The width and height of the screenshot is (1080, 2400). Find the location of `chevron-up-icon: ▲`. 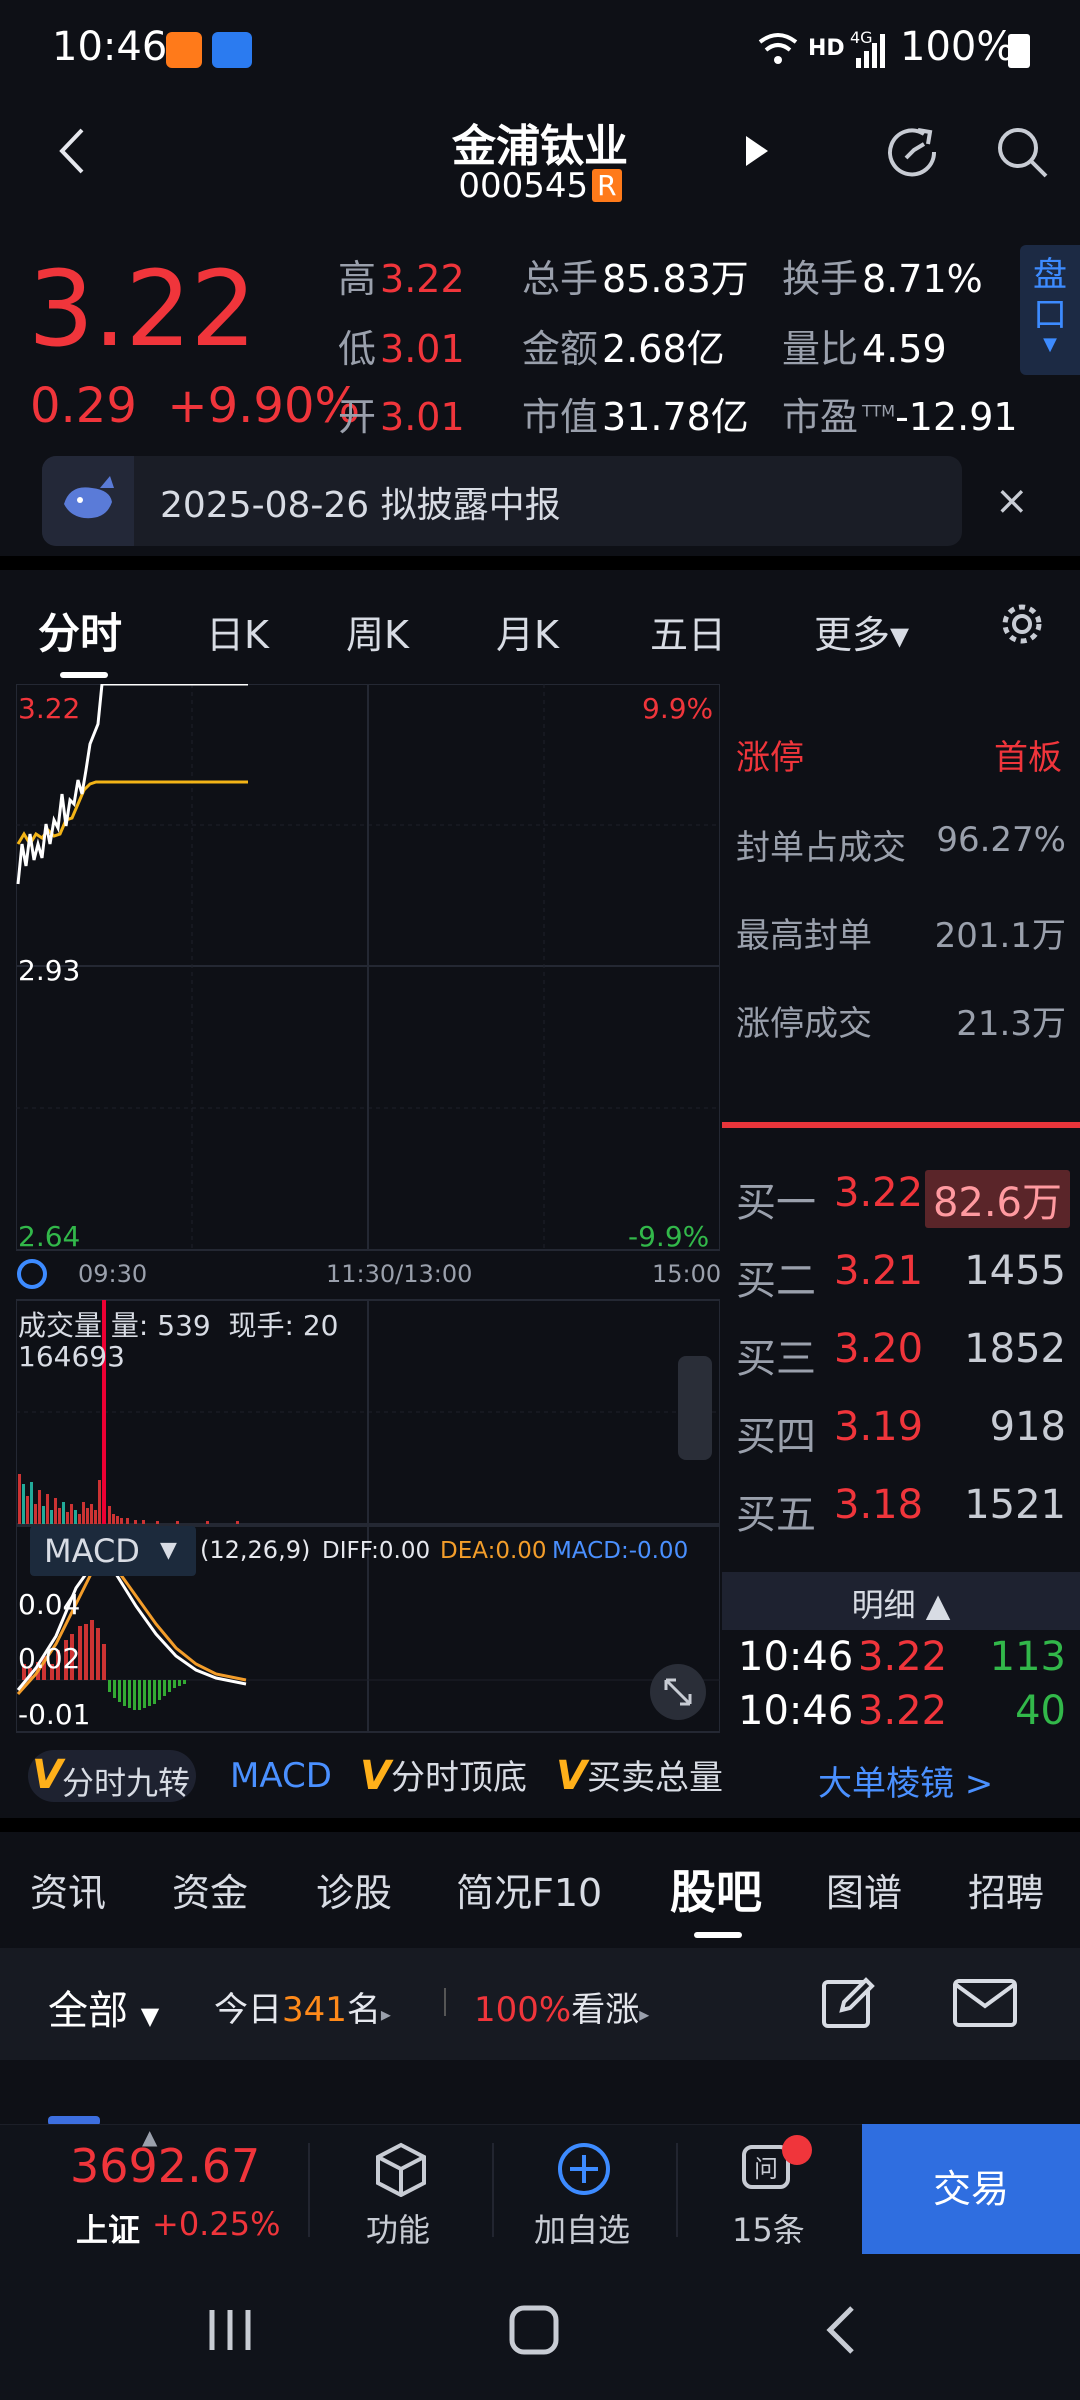

chevron-up-icon: ▲ is located at coordinates (150, 2137).